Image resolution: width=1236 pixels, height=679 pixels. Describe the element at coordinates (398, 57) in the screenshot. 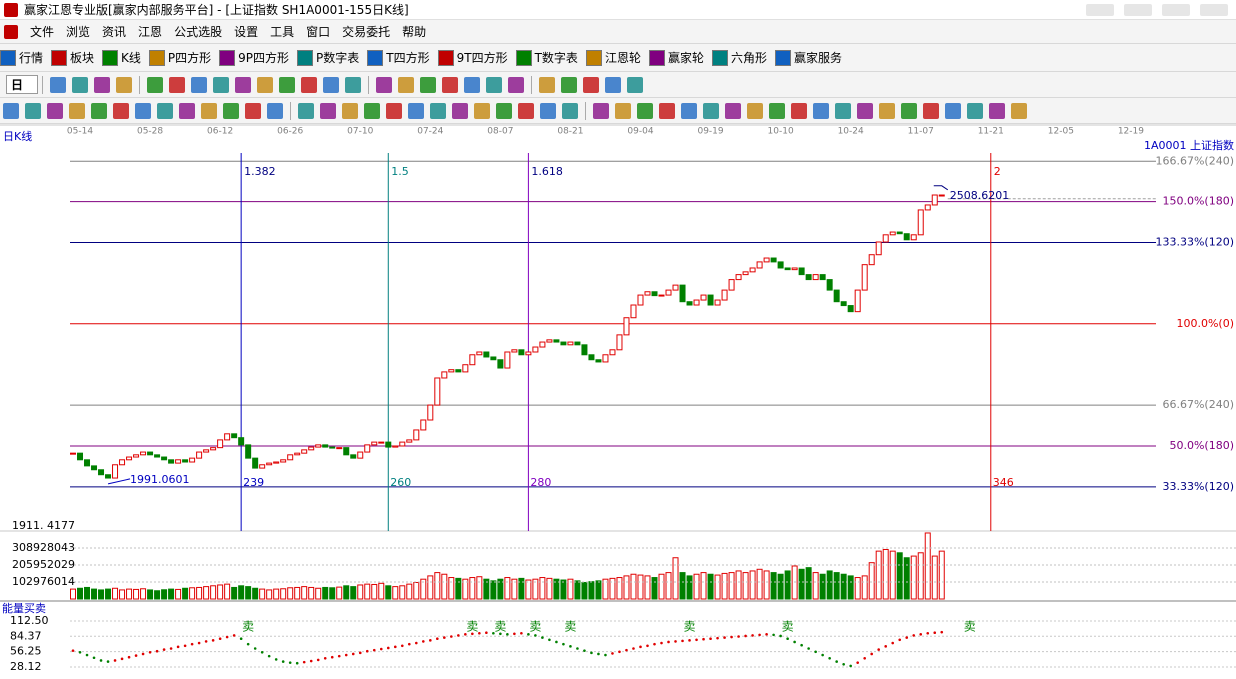

I see `toolbar-button: T四方形` at that location.